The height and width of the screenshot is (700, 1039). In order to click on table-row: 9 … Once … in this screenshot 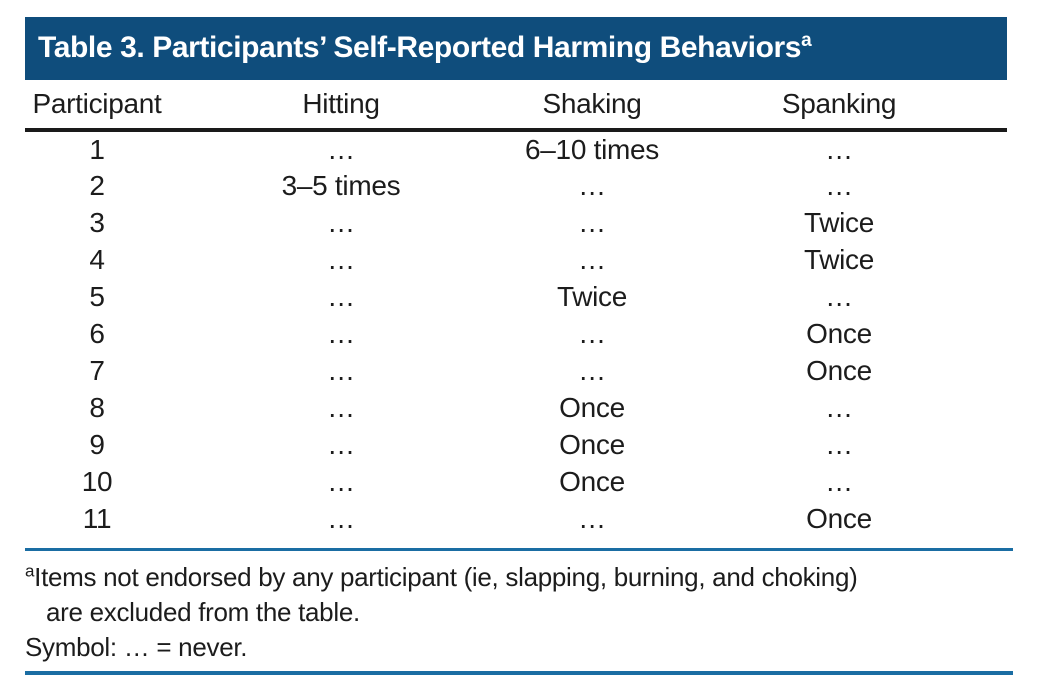, I will do `click(516, 444)`.